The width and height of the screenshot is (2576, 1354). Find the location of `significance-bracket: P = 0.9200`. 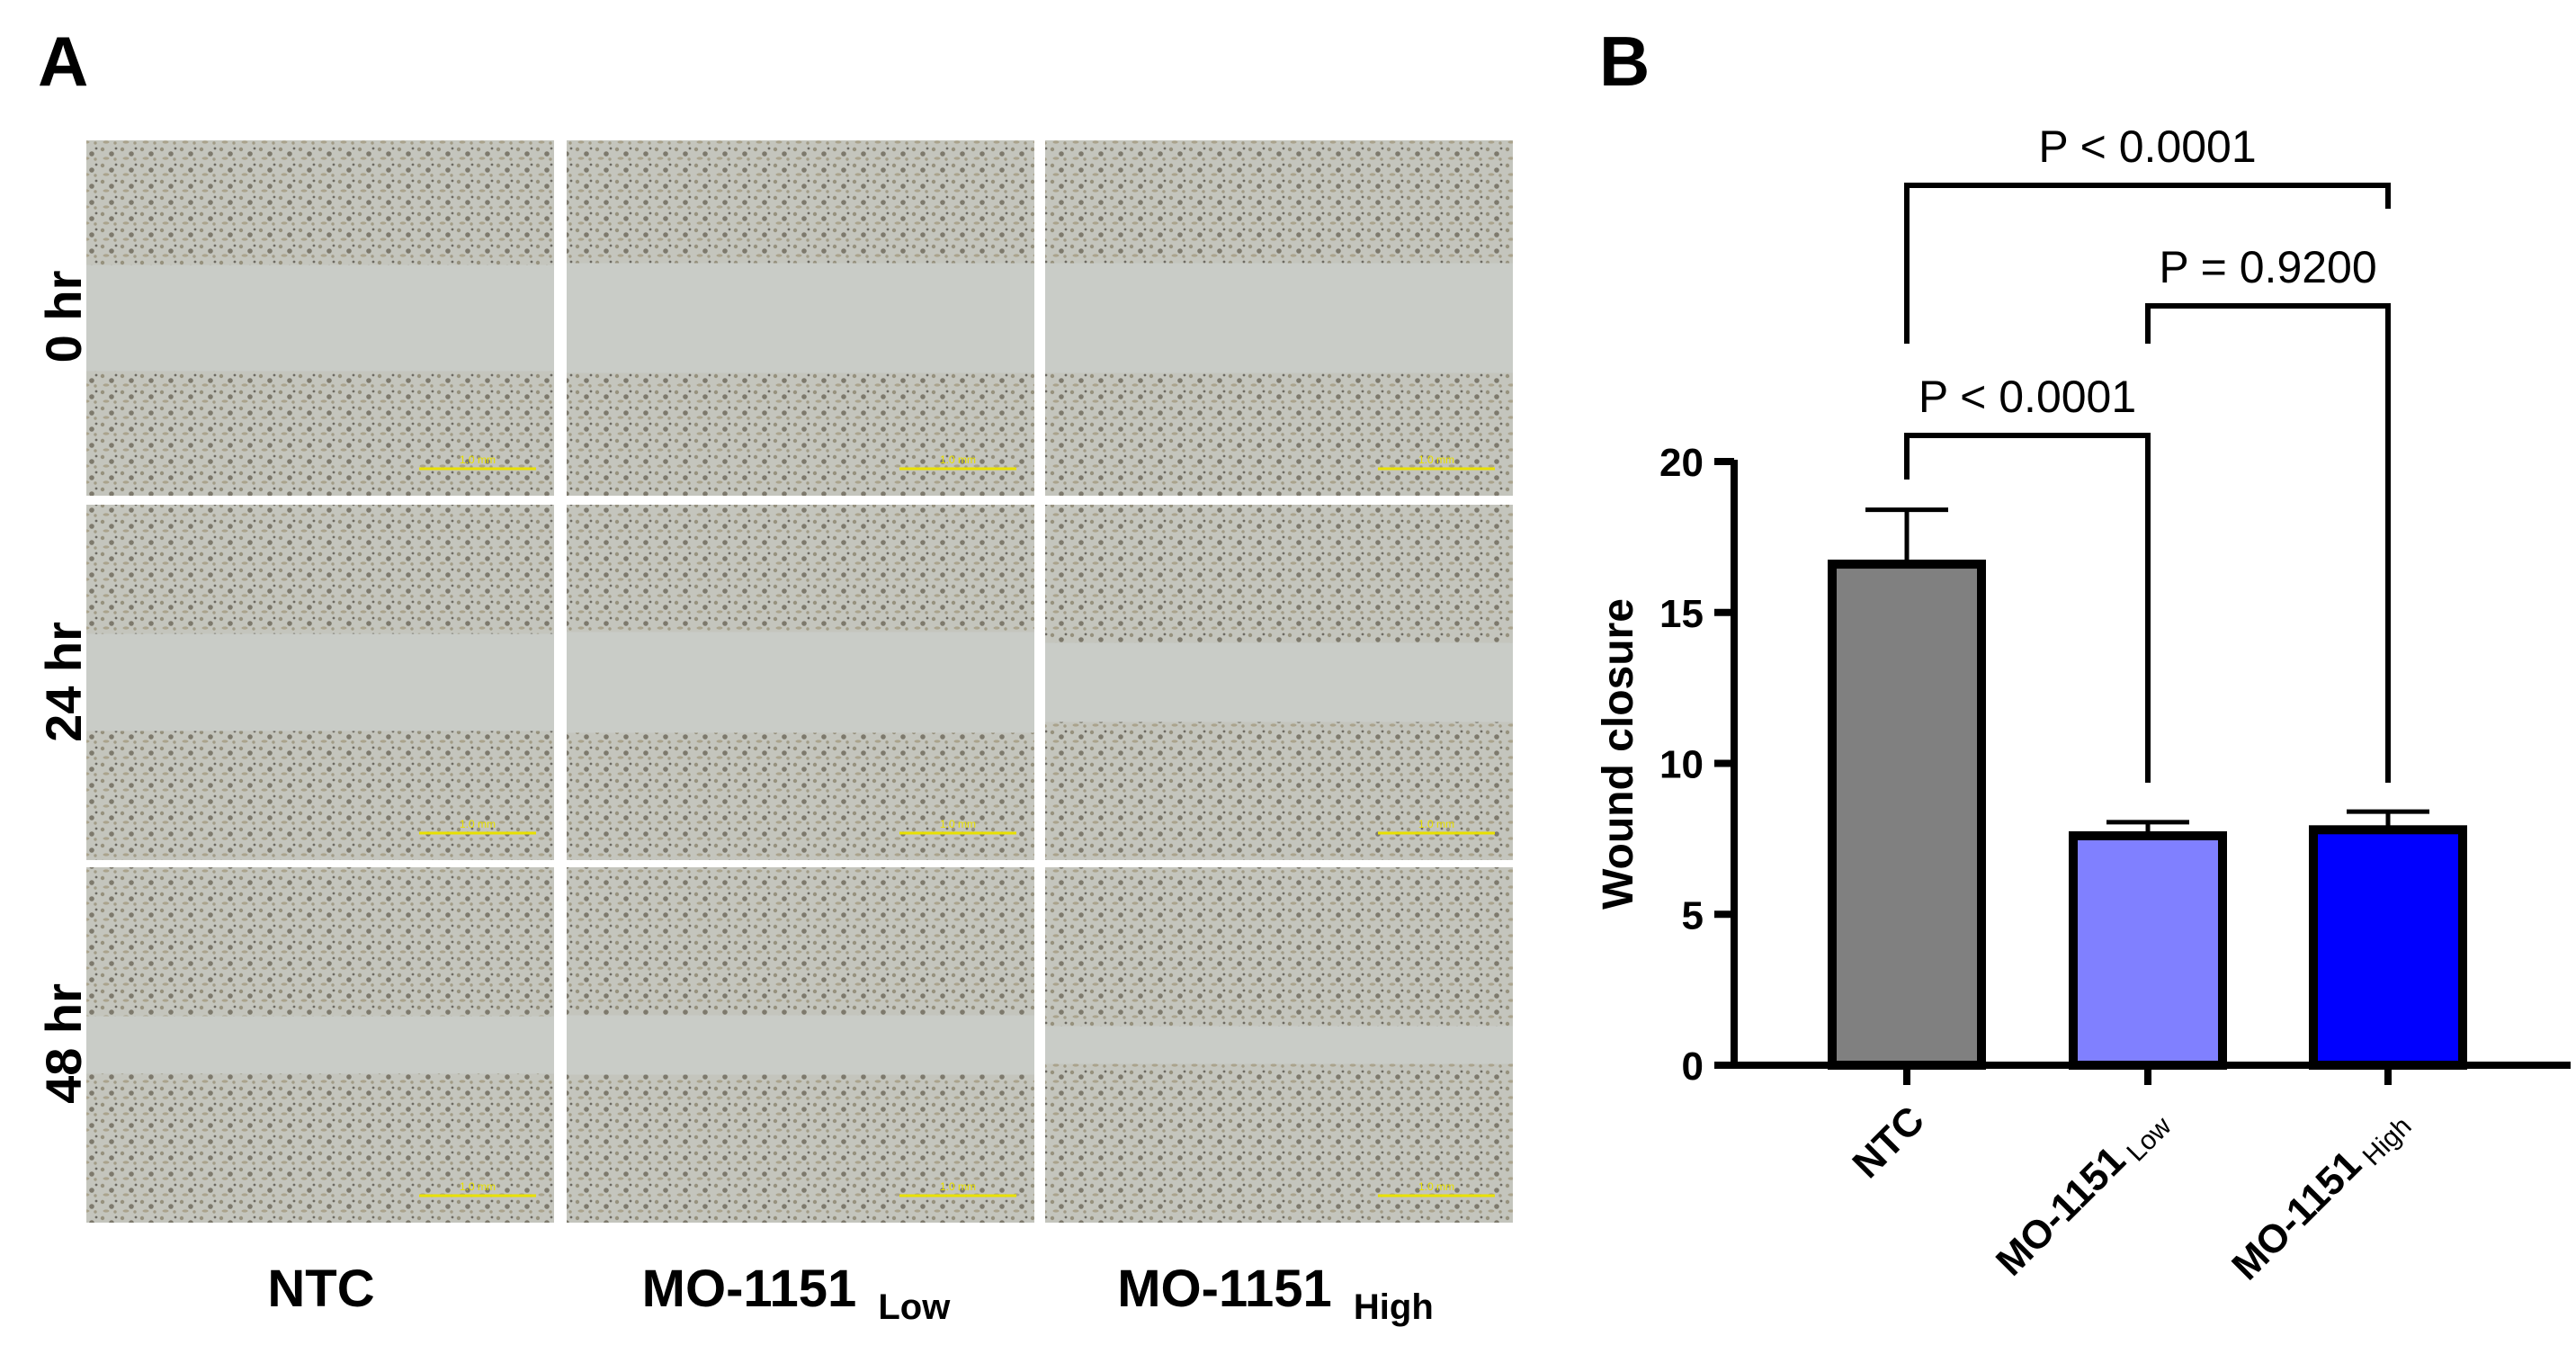

significance-bracket: P = 0.9200 is located at coordinates (2268, 512).